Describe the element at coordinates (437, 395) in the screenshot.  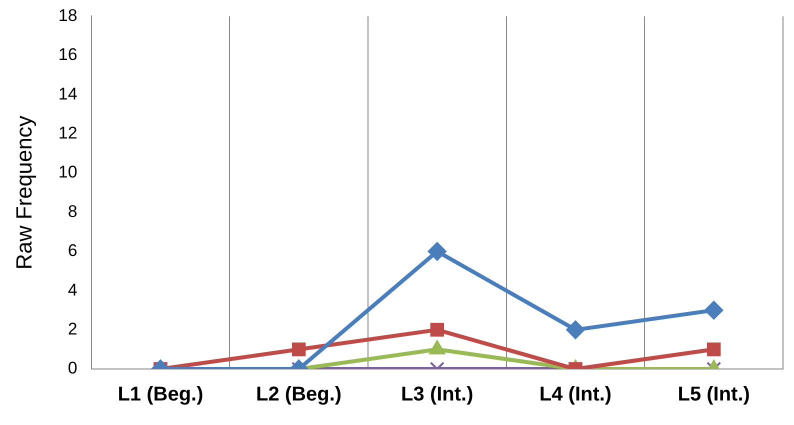
I see `x-tick-label: L3 (Int.)` at that location.